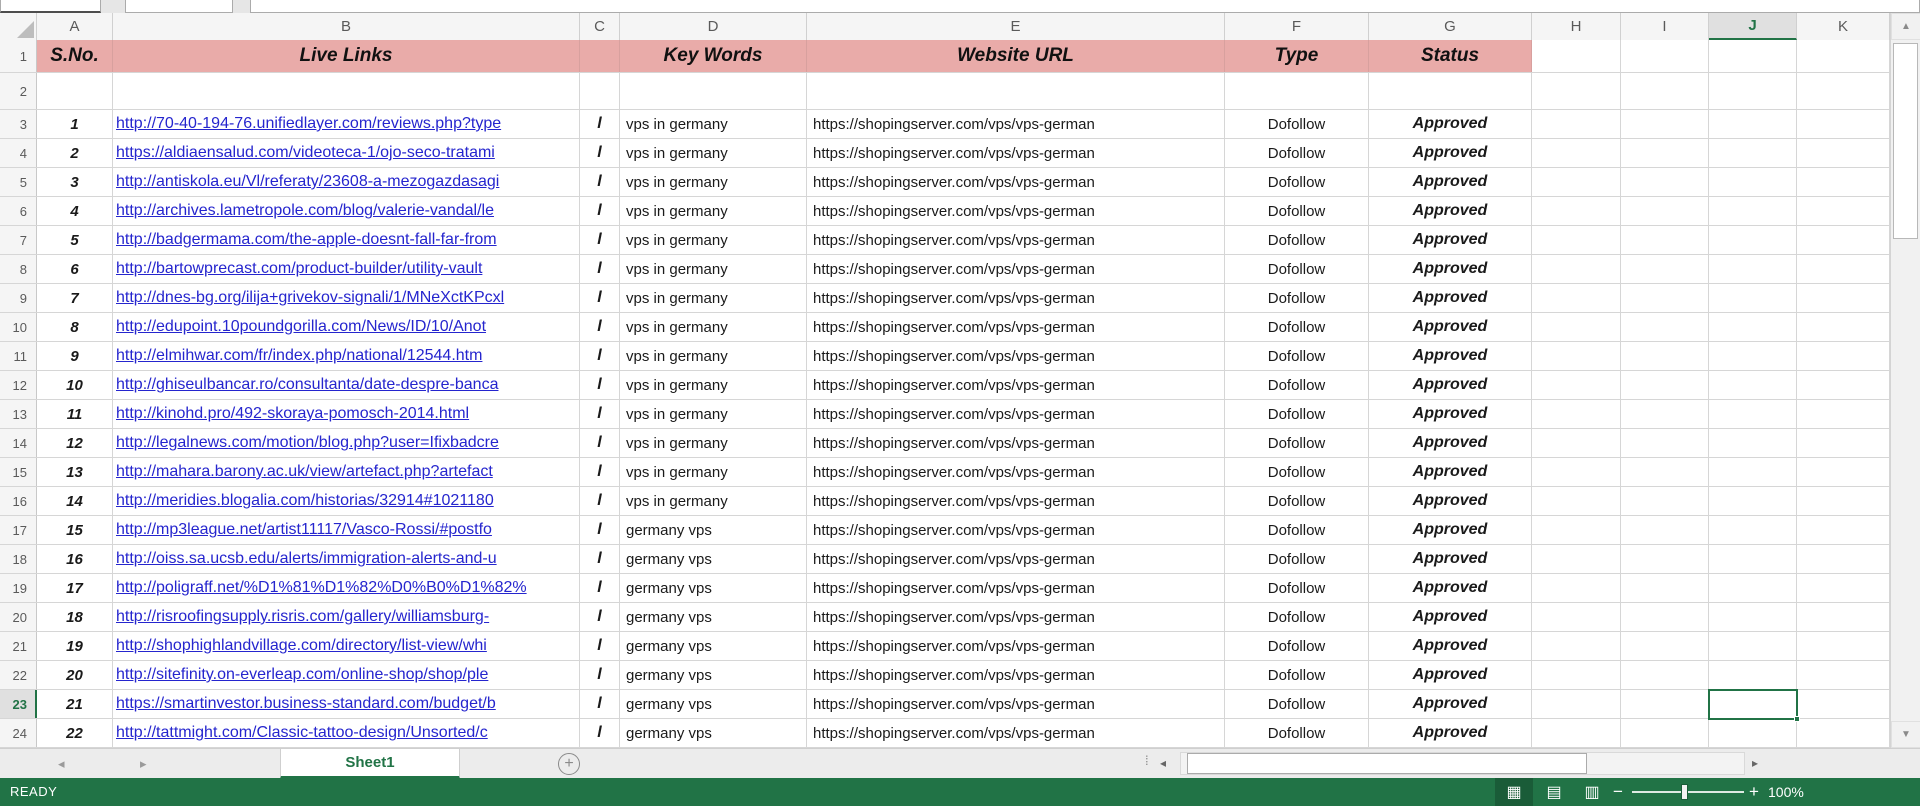 The image size is (1920, 806). What do you see at coordinates (1665, 240) in the screenshot?
I see `cell-I7` at bounding box center [1665, 240].